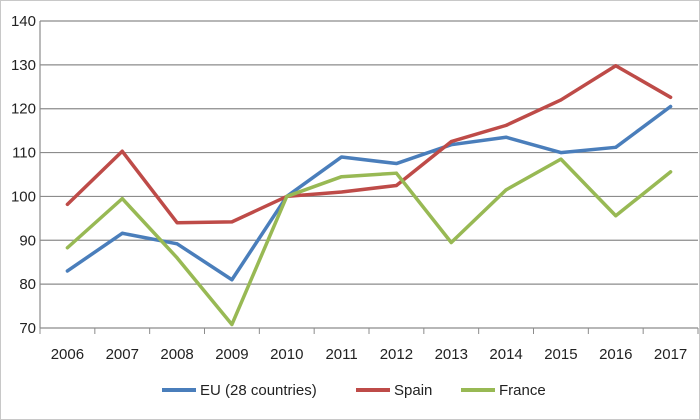 This screenshot has width=700, height=420. What do you see at coordinates (560, 354) in the screenshot?
I see `x-tick-label: 2015` at bounding box center [560, 354].